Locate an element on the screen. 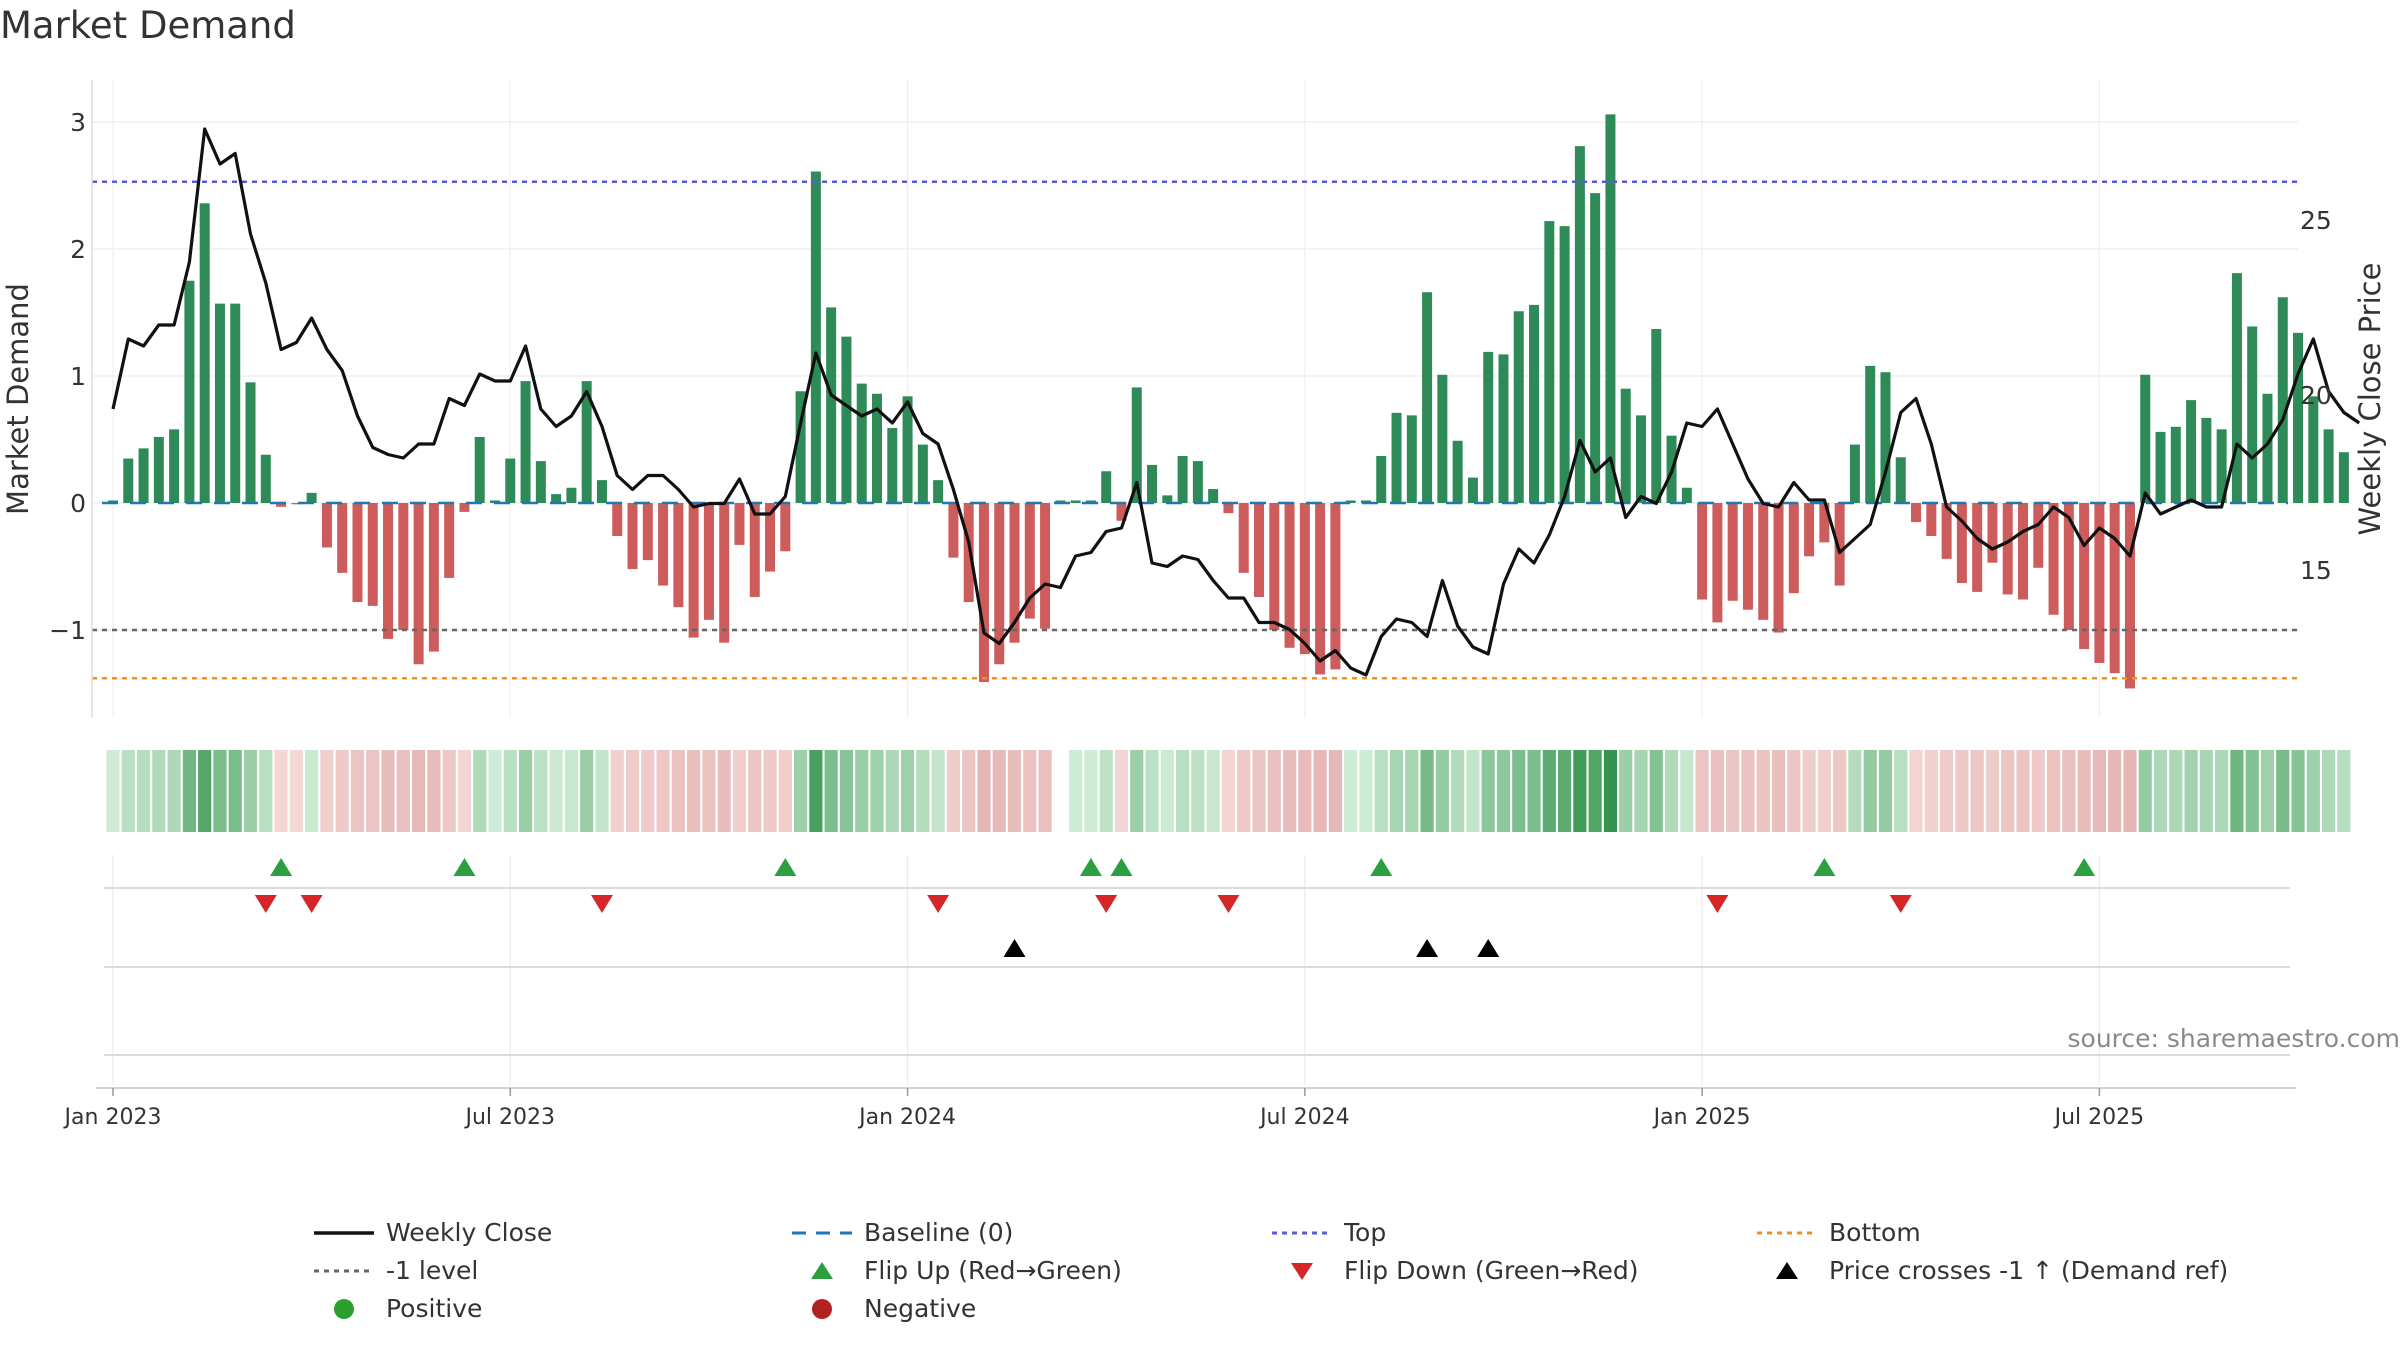 This screenshot has width=2400, height=1350. legend-item-top: Top is located at coordinates (1328, 1232).